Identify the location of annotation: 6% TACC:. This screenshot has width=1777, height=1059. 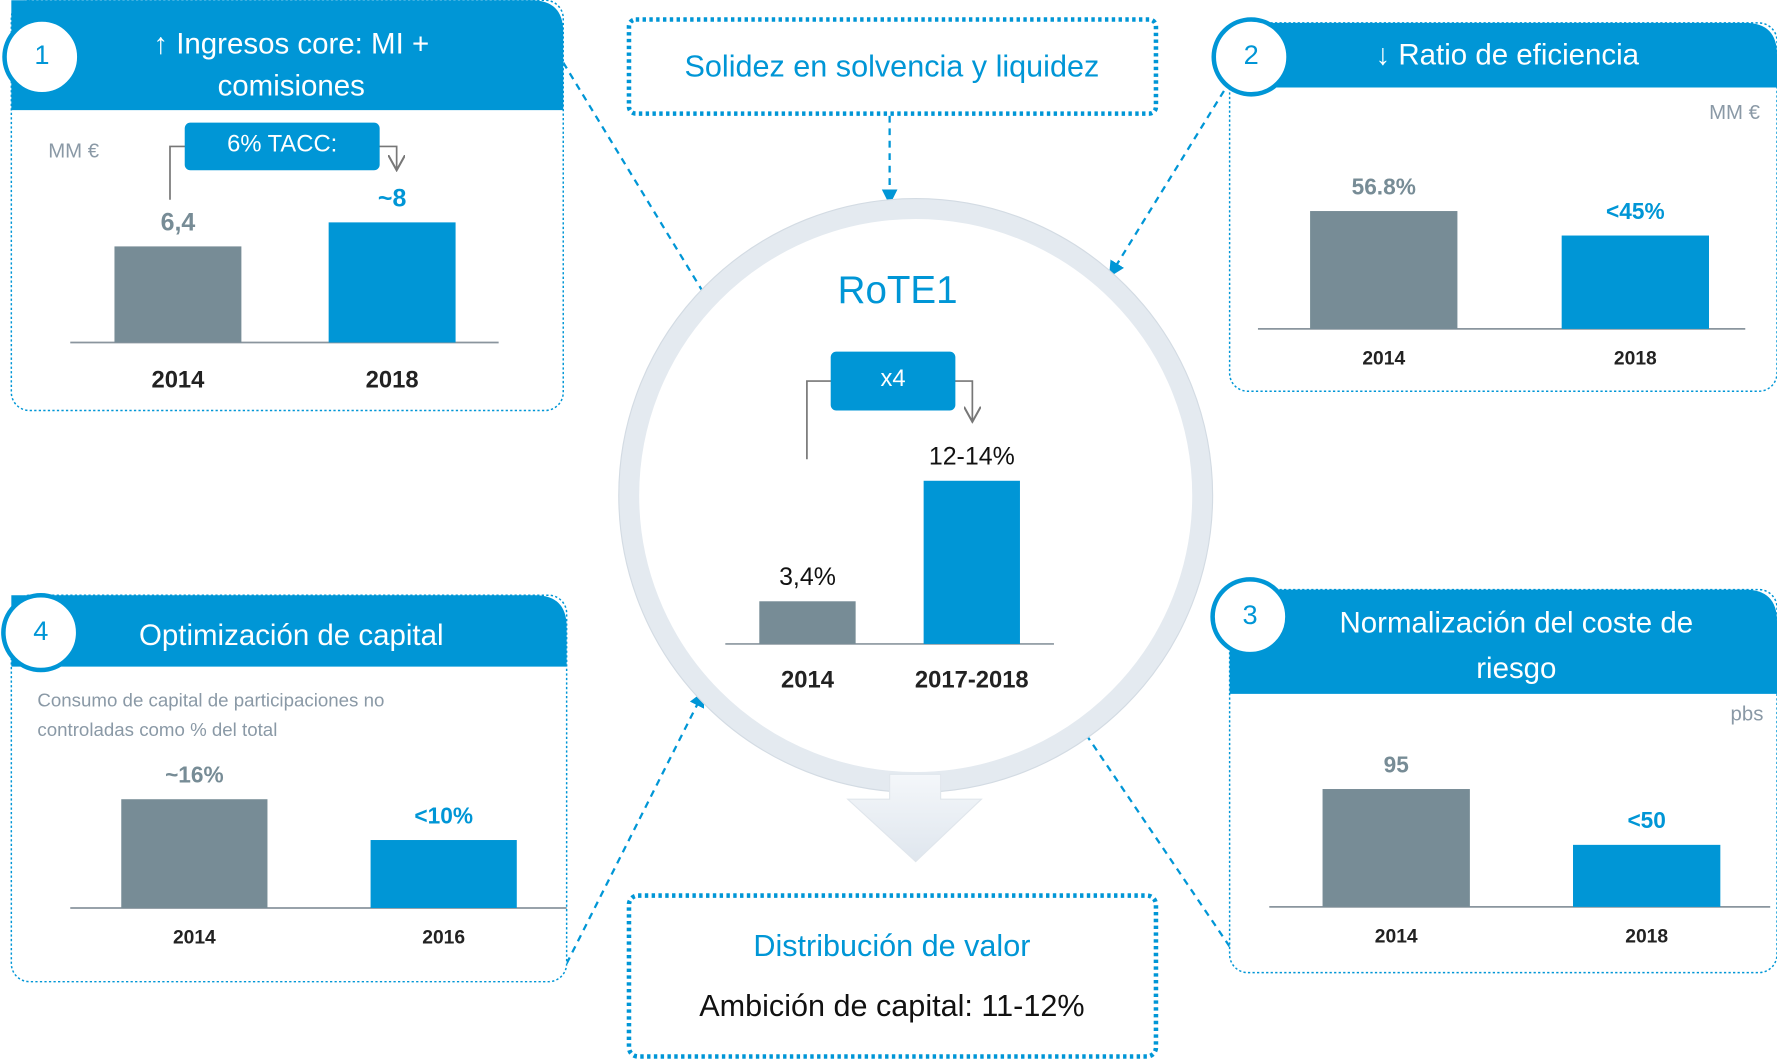
(282, 144).